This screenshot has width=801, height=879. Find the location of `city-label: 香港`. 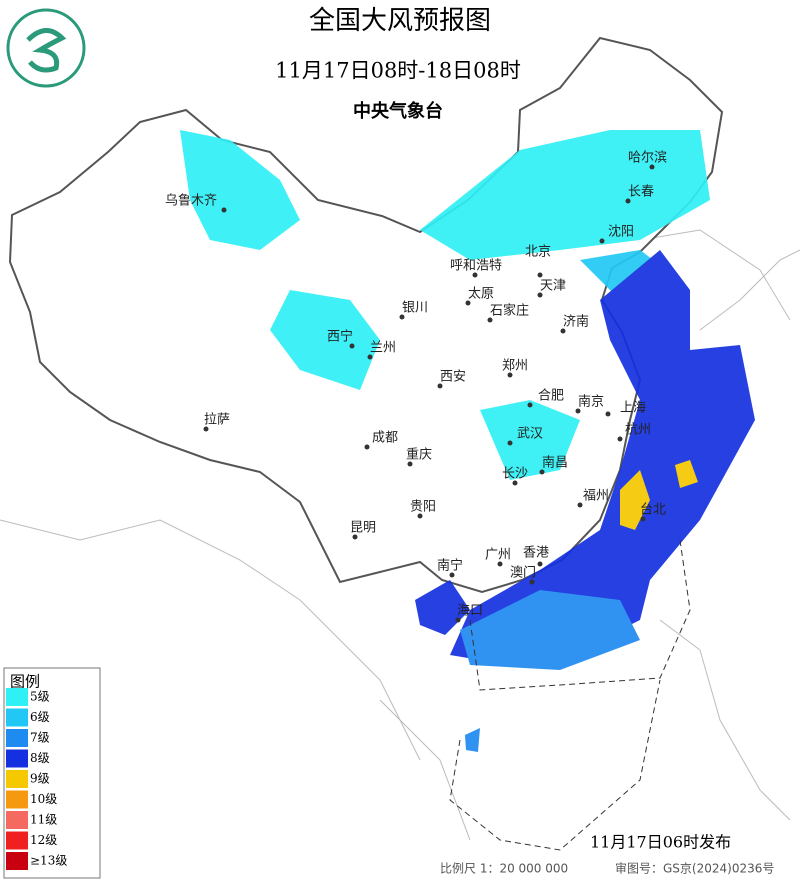

city-label: 香港 is located at coordinates (536, 553).